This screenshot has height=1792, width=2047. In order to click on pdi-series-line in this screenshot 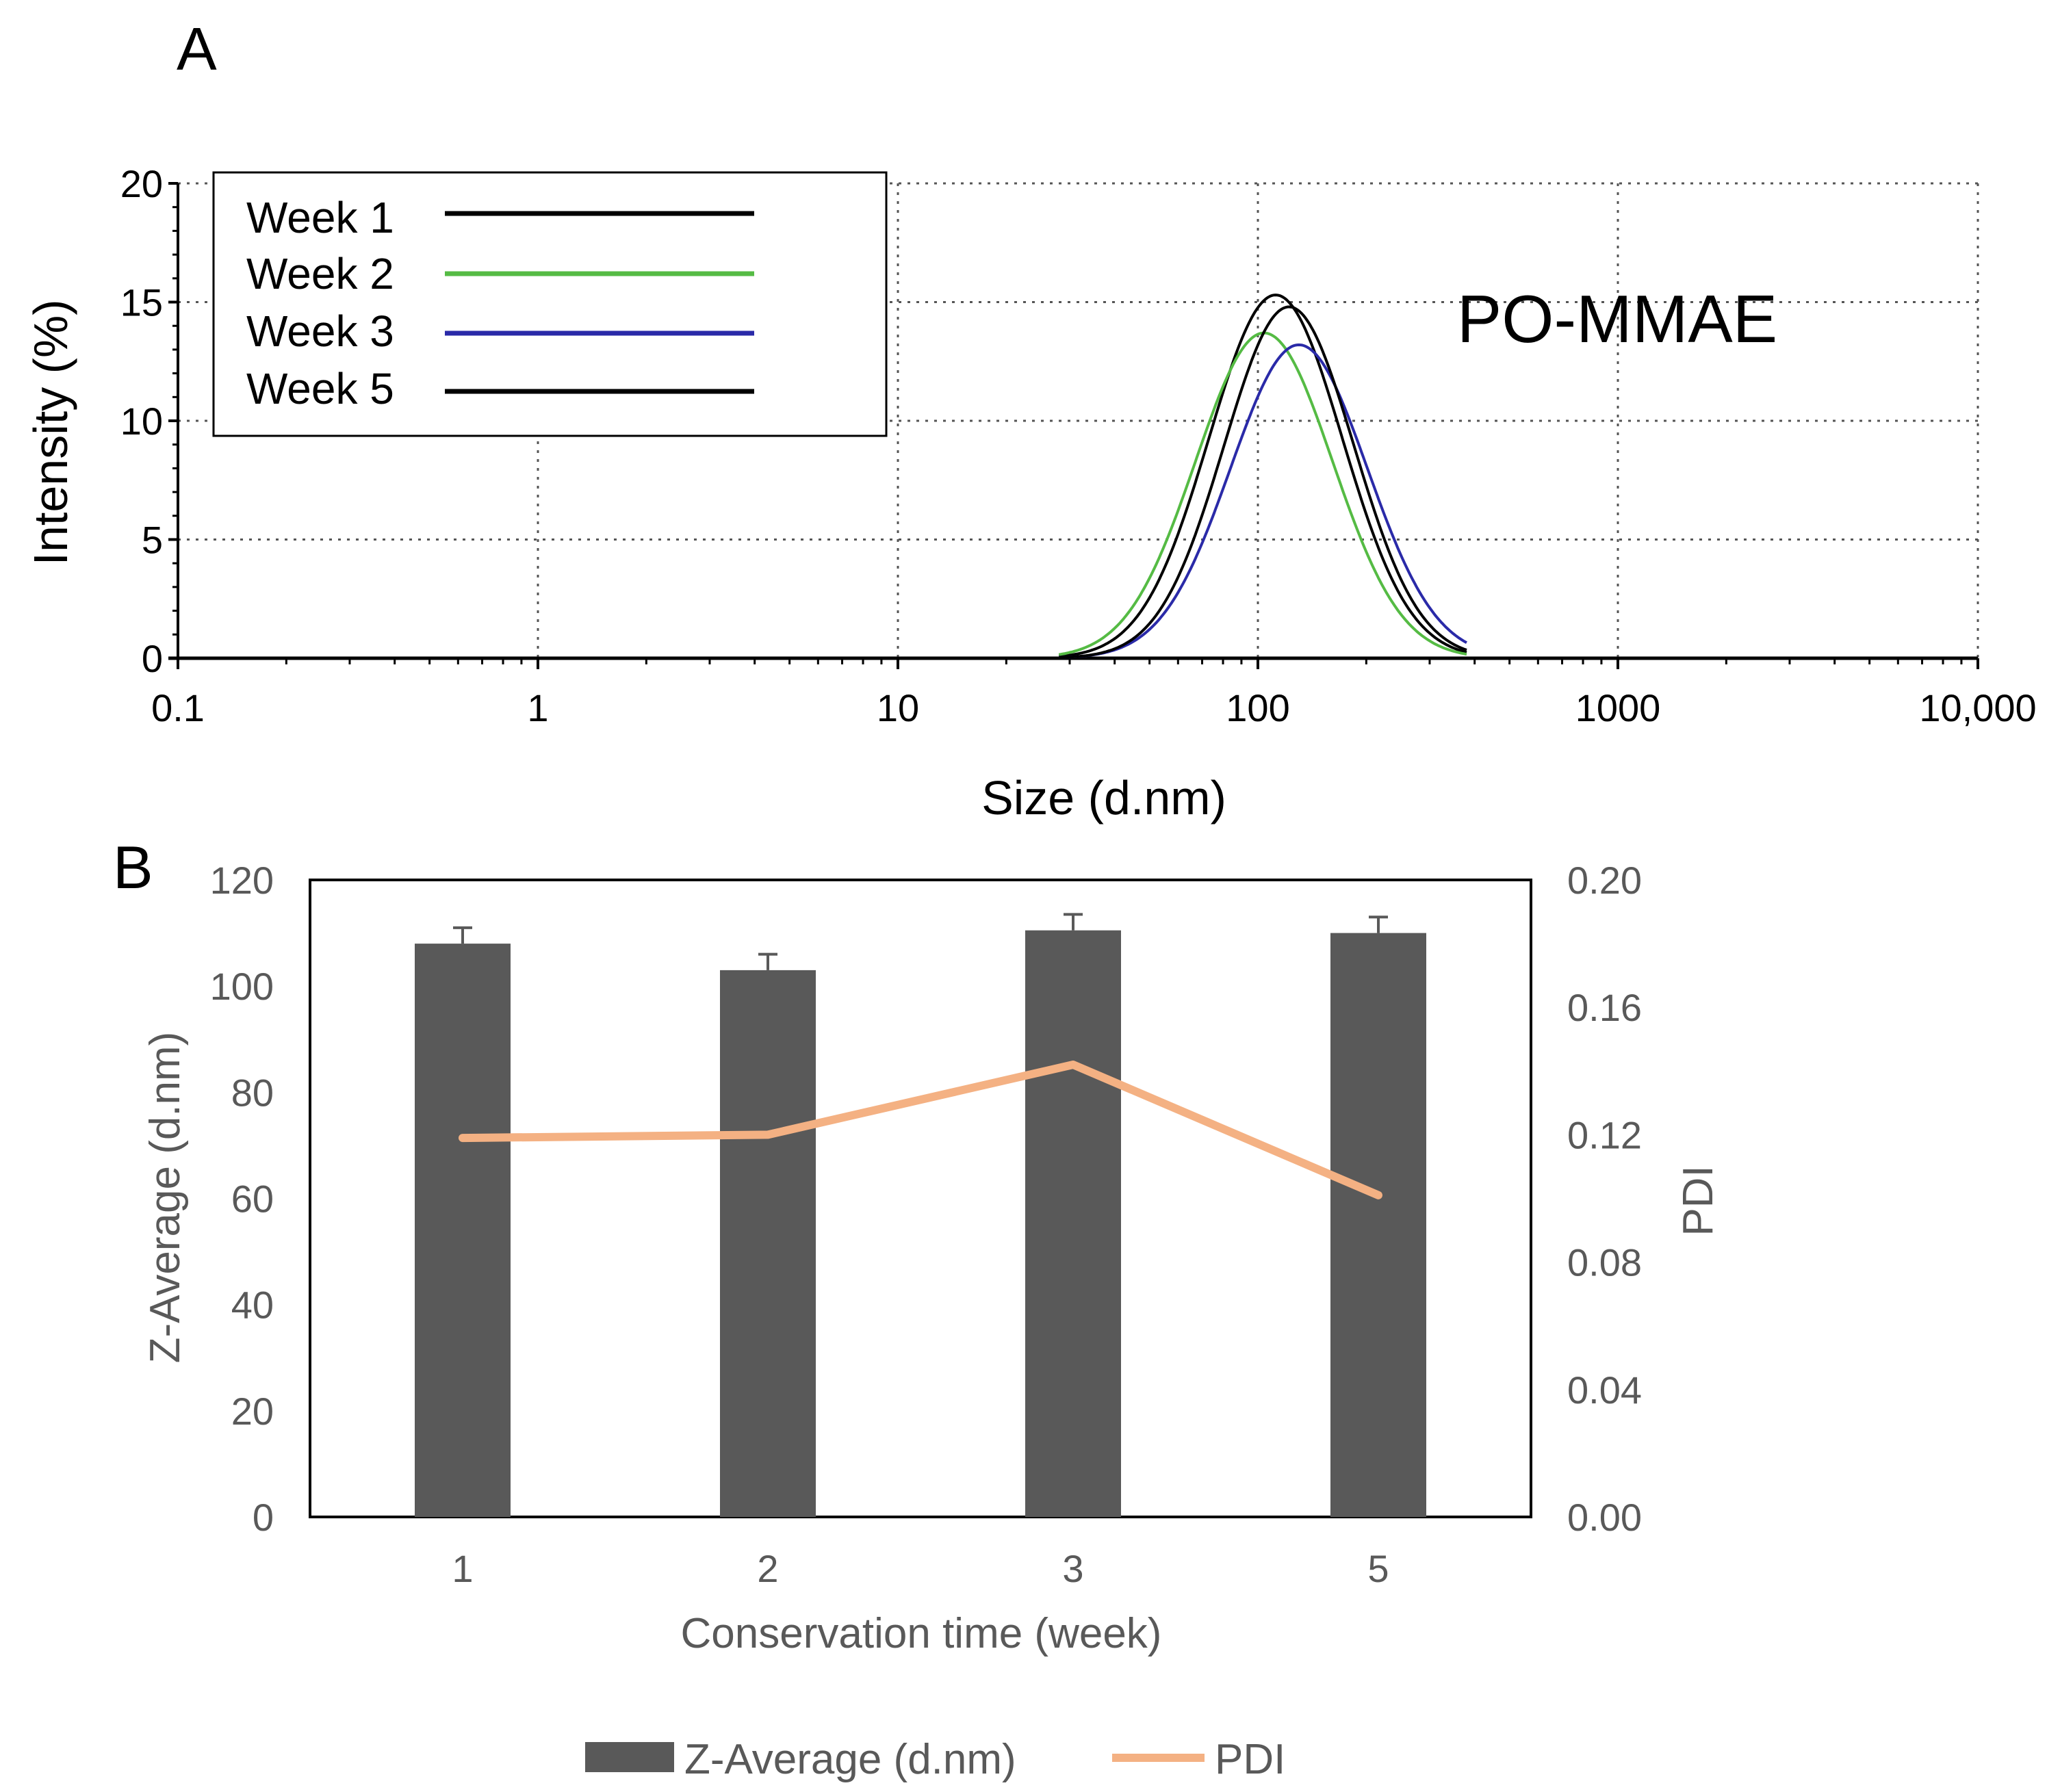, I will do `click(920, 1130)`.